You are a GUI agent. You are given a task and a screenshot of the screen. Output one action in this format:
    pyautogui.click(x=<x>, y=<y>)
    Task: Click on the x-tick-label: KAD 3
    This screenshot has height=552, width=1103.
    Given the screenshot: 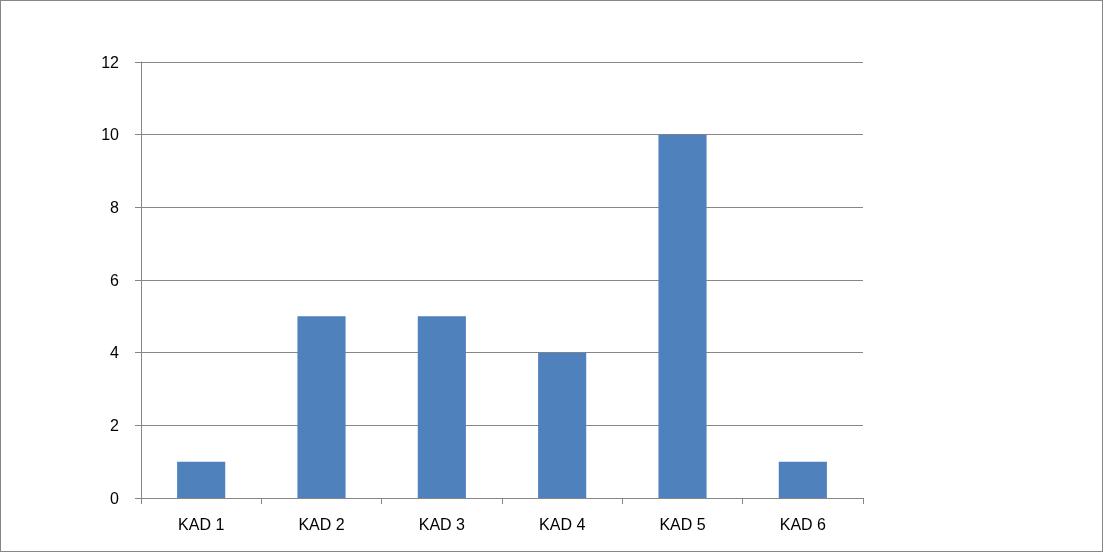 What is the action you would take?
    pyautogui.click(x=442, y=524)
    